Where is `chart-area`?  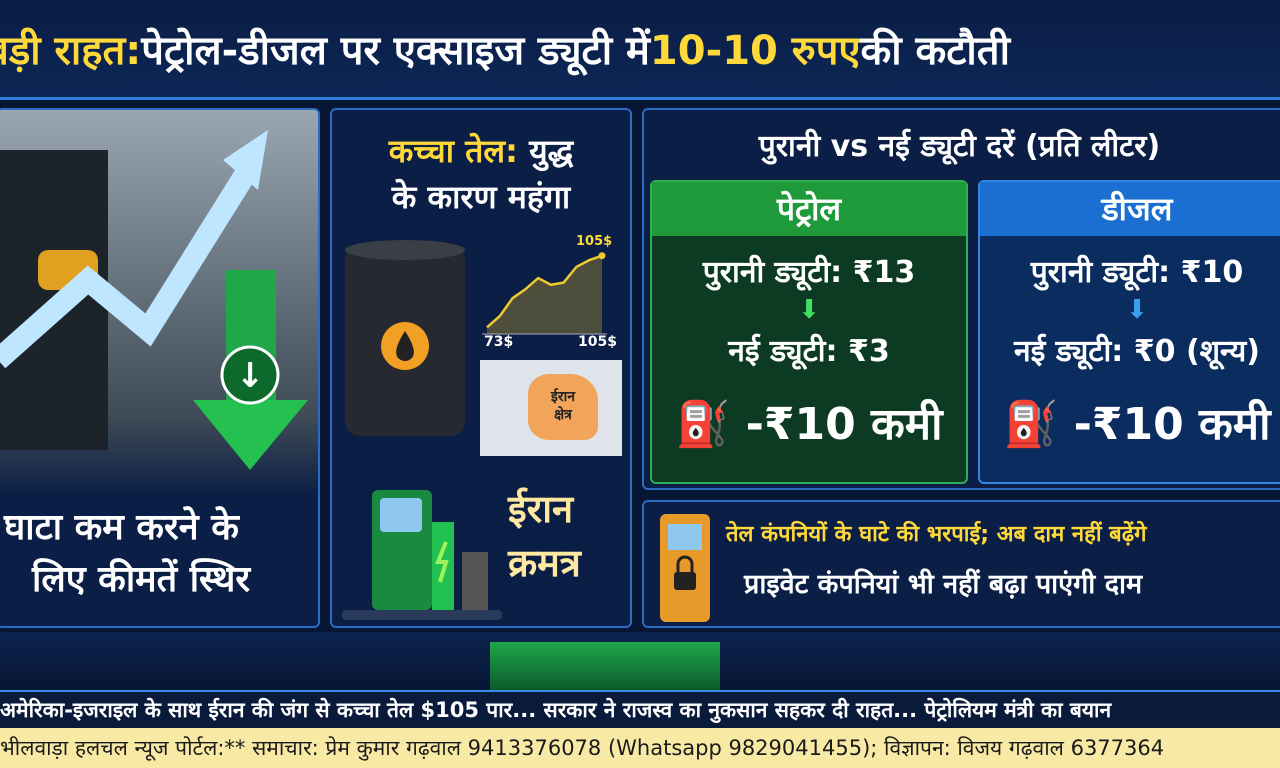 chart-area is located at coordinates (544, 294).